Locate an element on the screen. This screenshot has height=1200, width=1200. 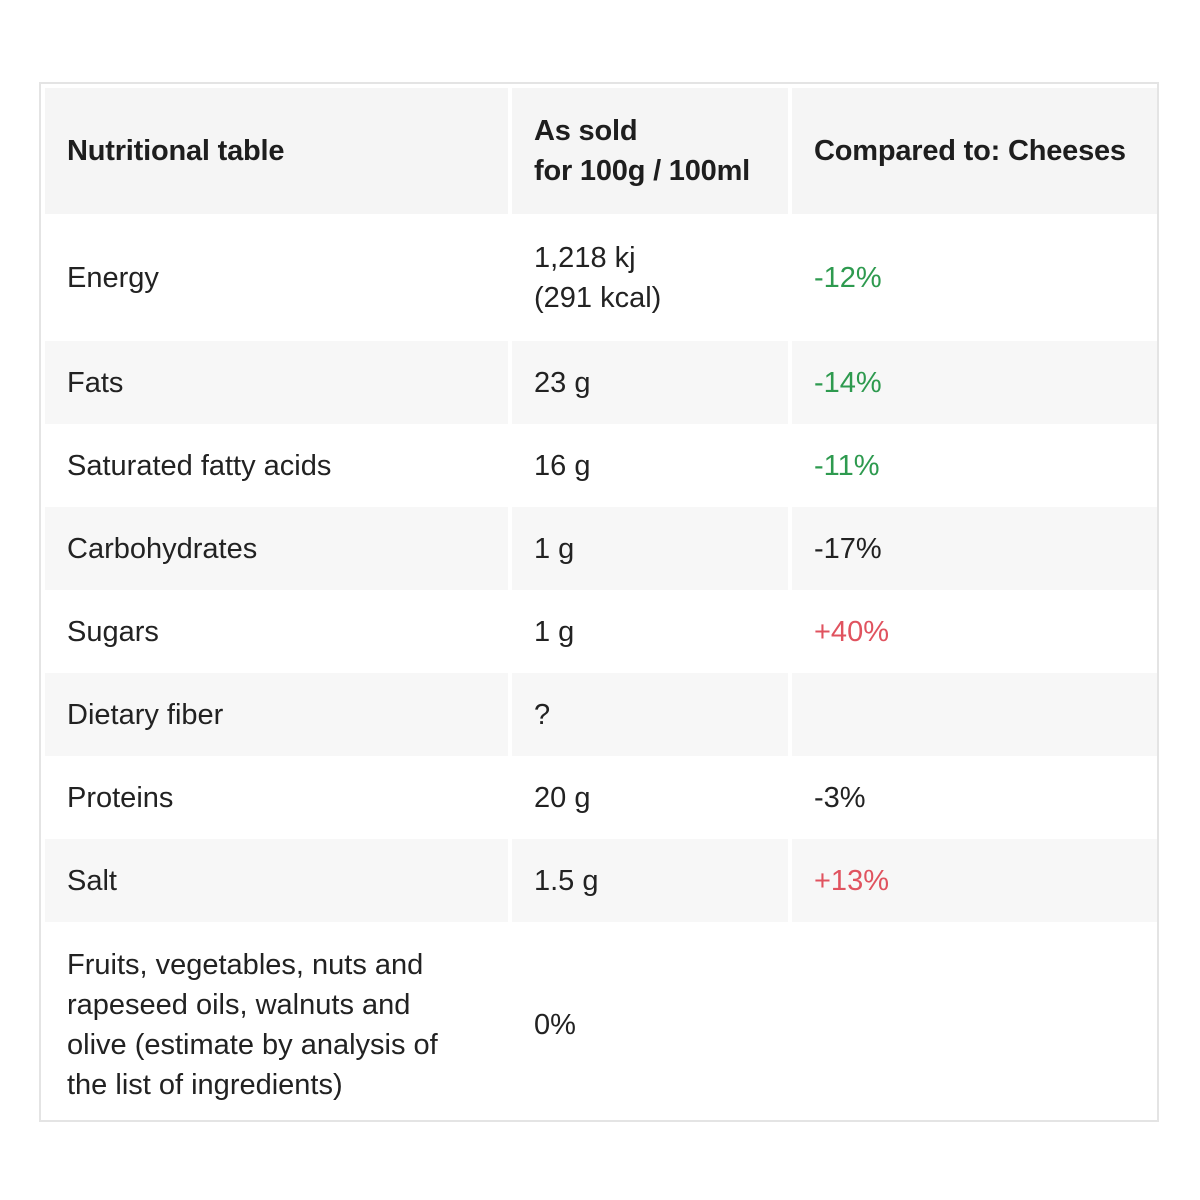
nutrient-compare: -14% is located at coordinates (974, 382).